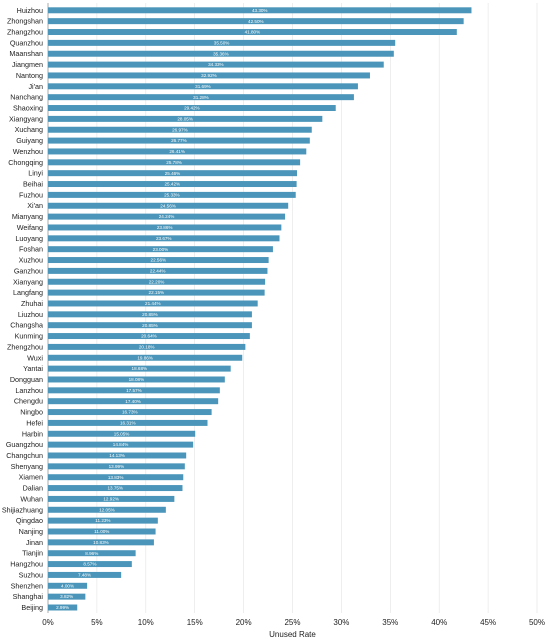 The width and height of the screenshot is (550, 644). Describe the element at coordinates (28, 292) in the screenshot. I see `category-label: Langfang` at that location.